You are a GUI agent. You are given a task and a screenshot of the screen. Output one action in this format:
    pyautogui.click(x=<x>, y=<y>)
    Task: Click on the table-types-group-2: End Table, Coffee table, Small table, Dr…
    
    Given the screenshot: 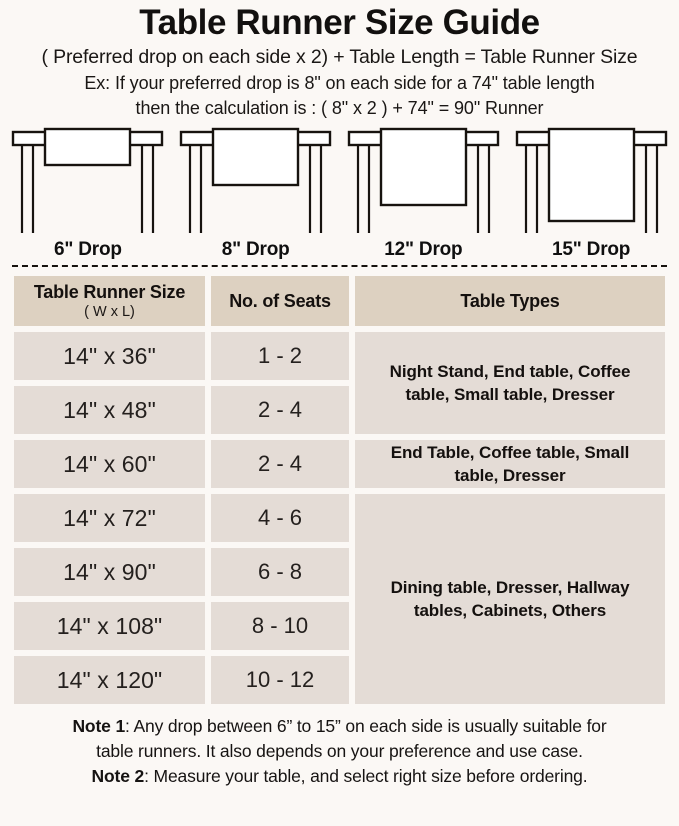 What is the action you would take?
    pyautogui.click(x=510, y=464)
    